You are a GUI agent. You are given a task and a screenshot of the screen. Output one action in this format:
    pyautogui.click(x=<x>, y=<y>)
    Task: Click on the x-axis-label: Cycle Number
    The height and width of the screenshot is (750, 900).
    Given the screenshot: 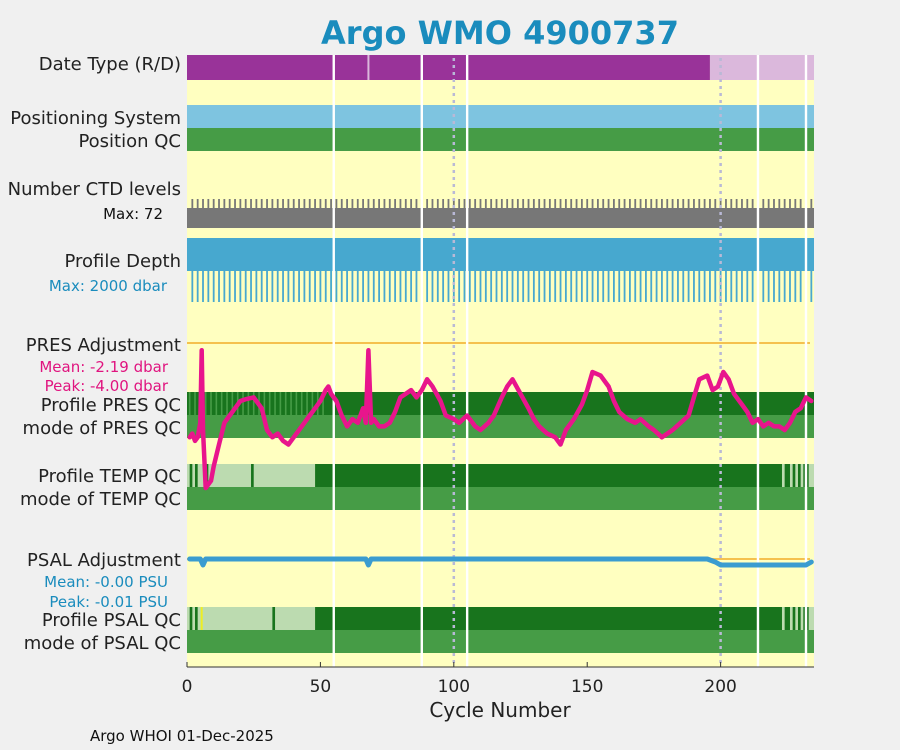 What is the action you would take?
    pyautogui.click(x=500, y=710)
    